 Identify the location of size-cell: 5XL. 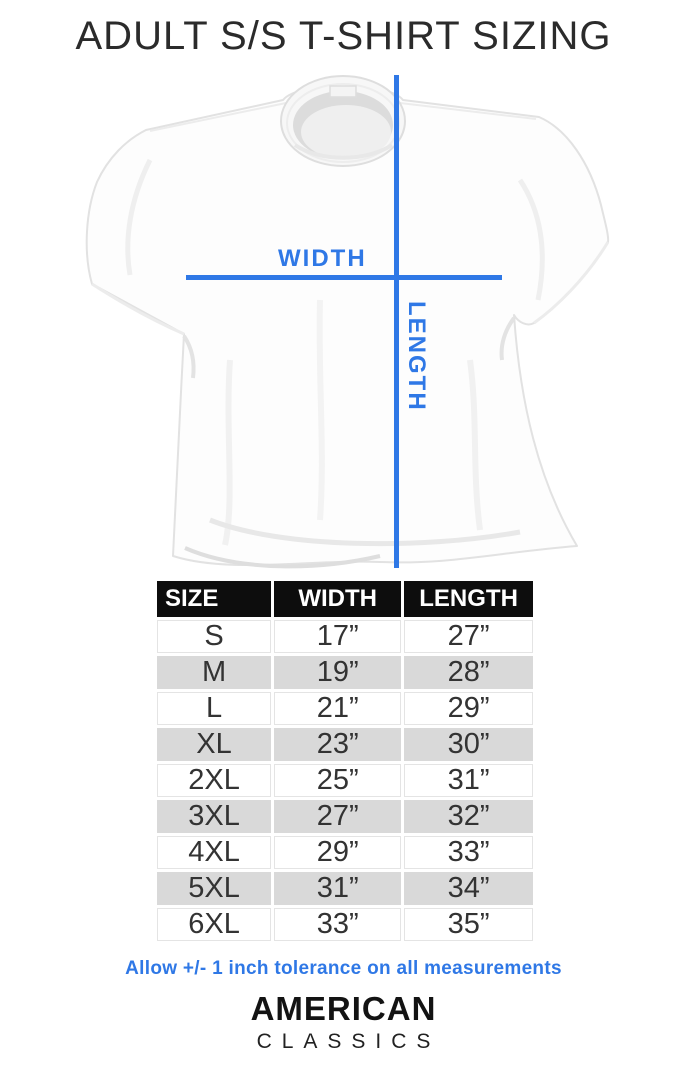
(214, 888).